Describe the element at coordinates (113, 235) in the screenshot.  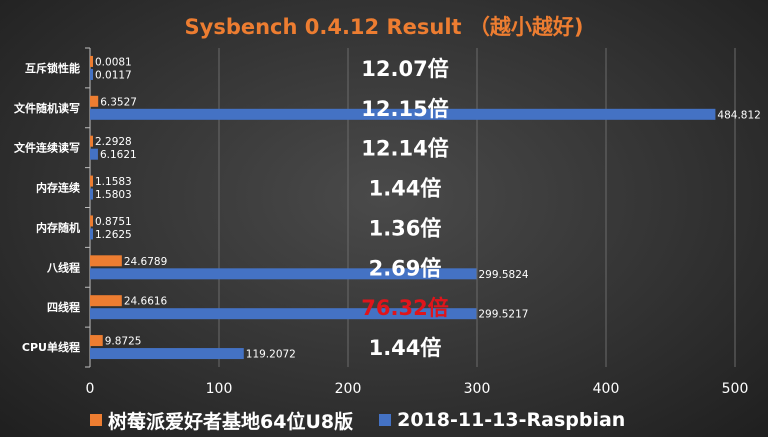
I see `data-label-series-1: 1.2625` at that location.